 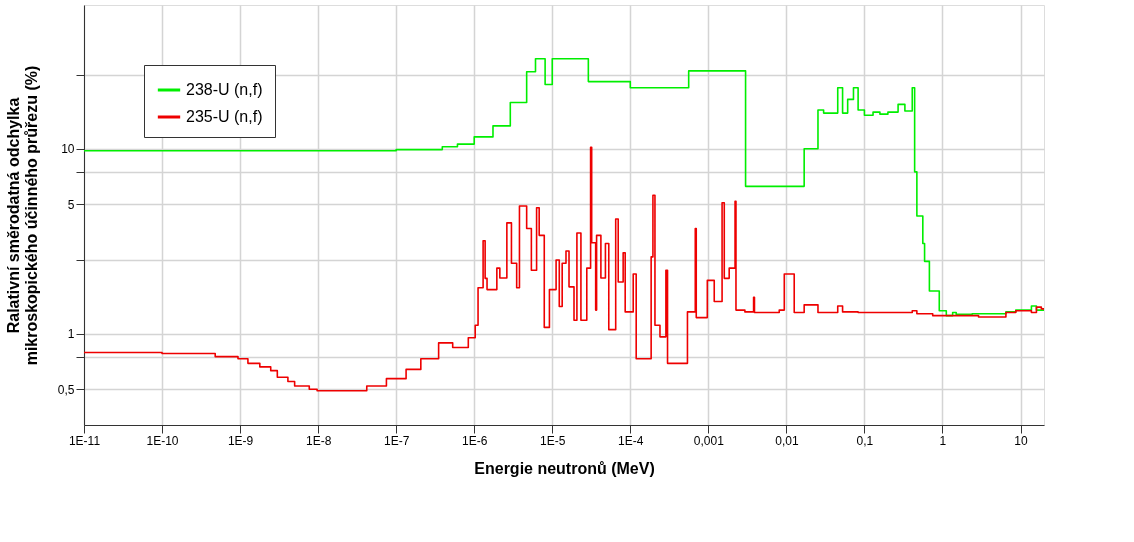 What do you see at coordinates (224, 89) in the screenshot?
I see `legend-label: 238-U (n,f)` at bounding box center [224, 89].